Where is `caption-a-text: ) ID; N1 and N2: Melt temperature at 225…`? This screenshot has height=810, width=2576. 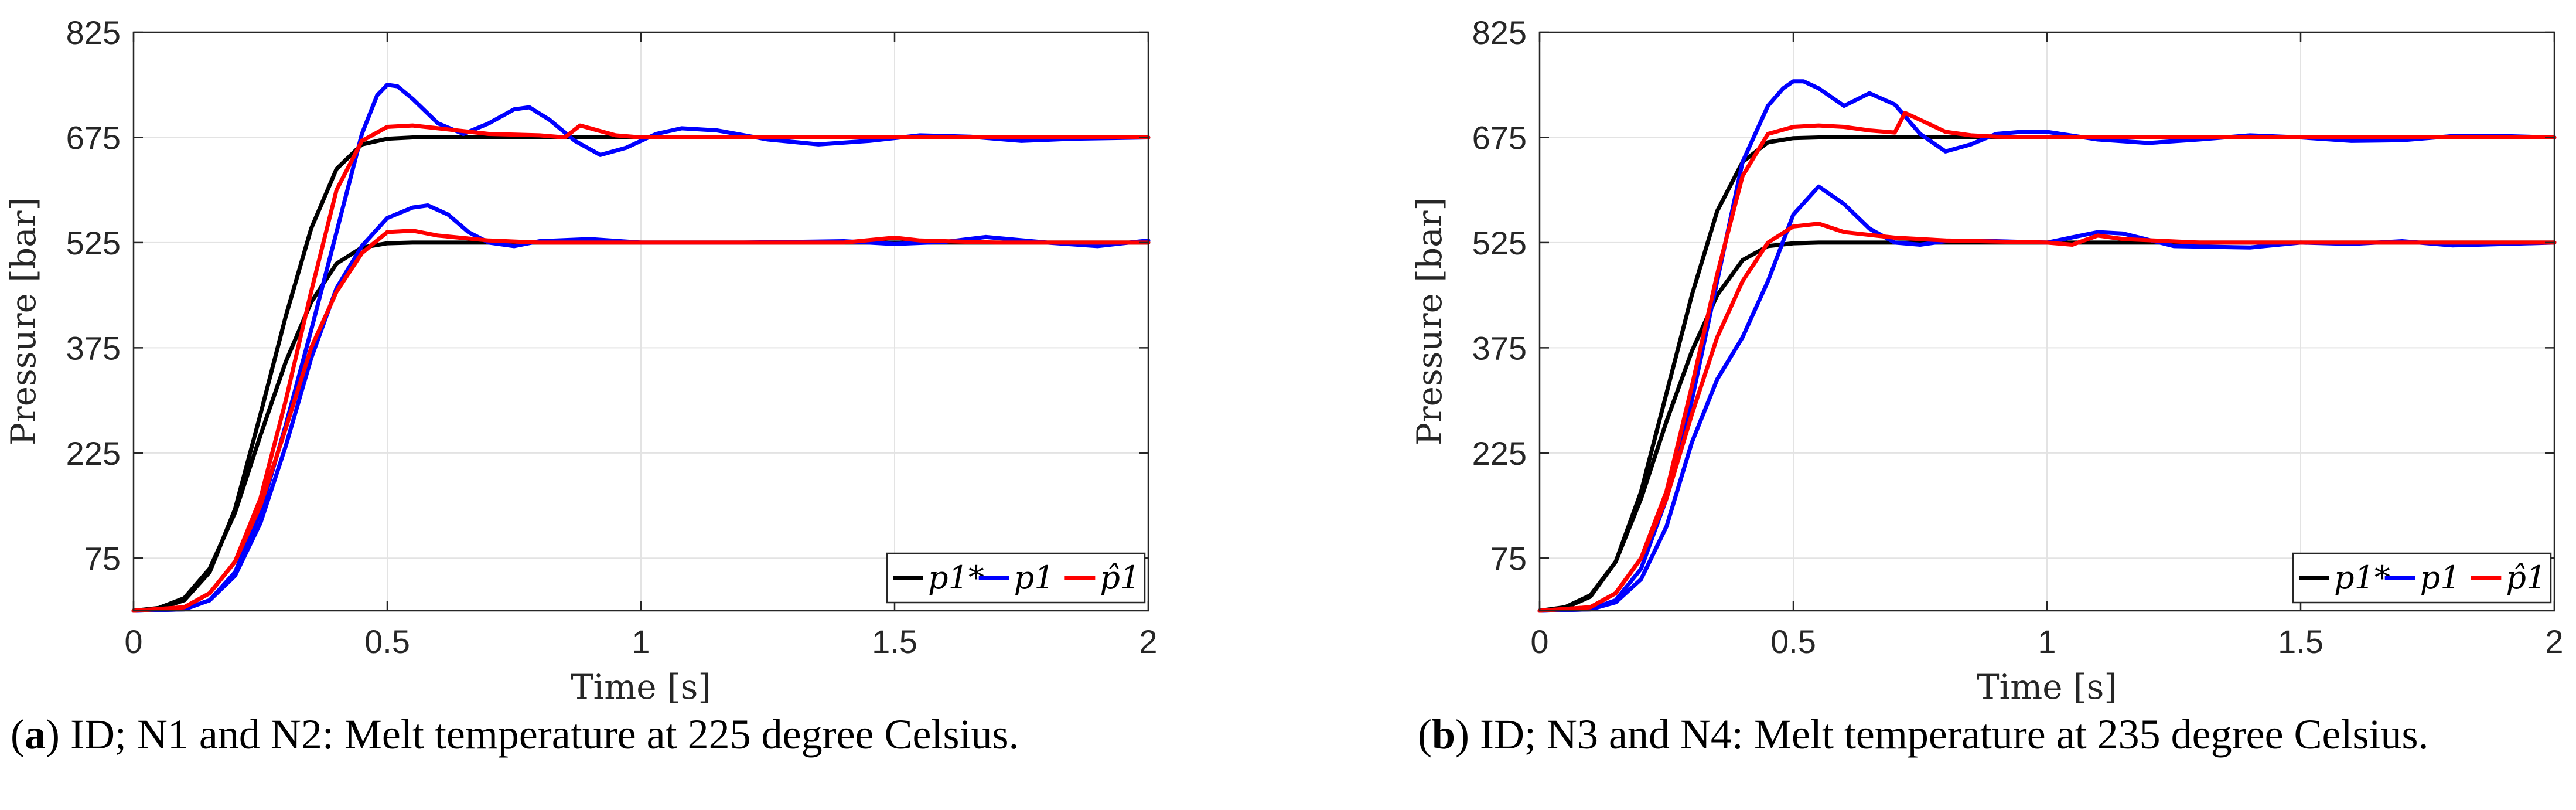 caption-a-text: ) ID; N1 and N2: Melt temperature at 225… is located at coordinates (532, 734).